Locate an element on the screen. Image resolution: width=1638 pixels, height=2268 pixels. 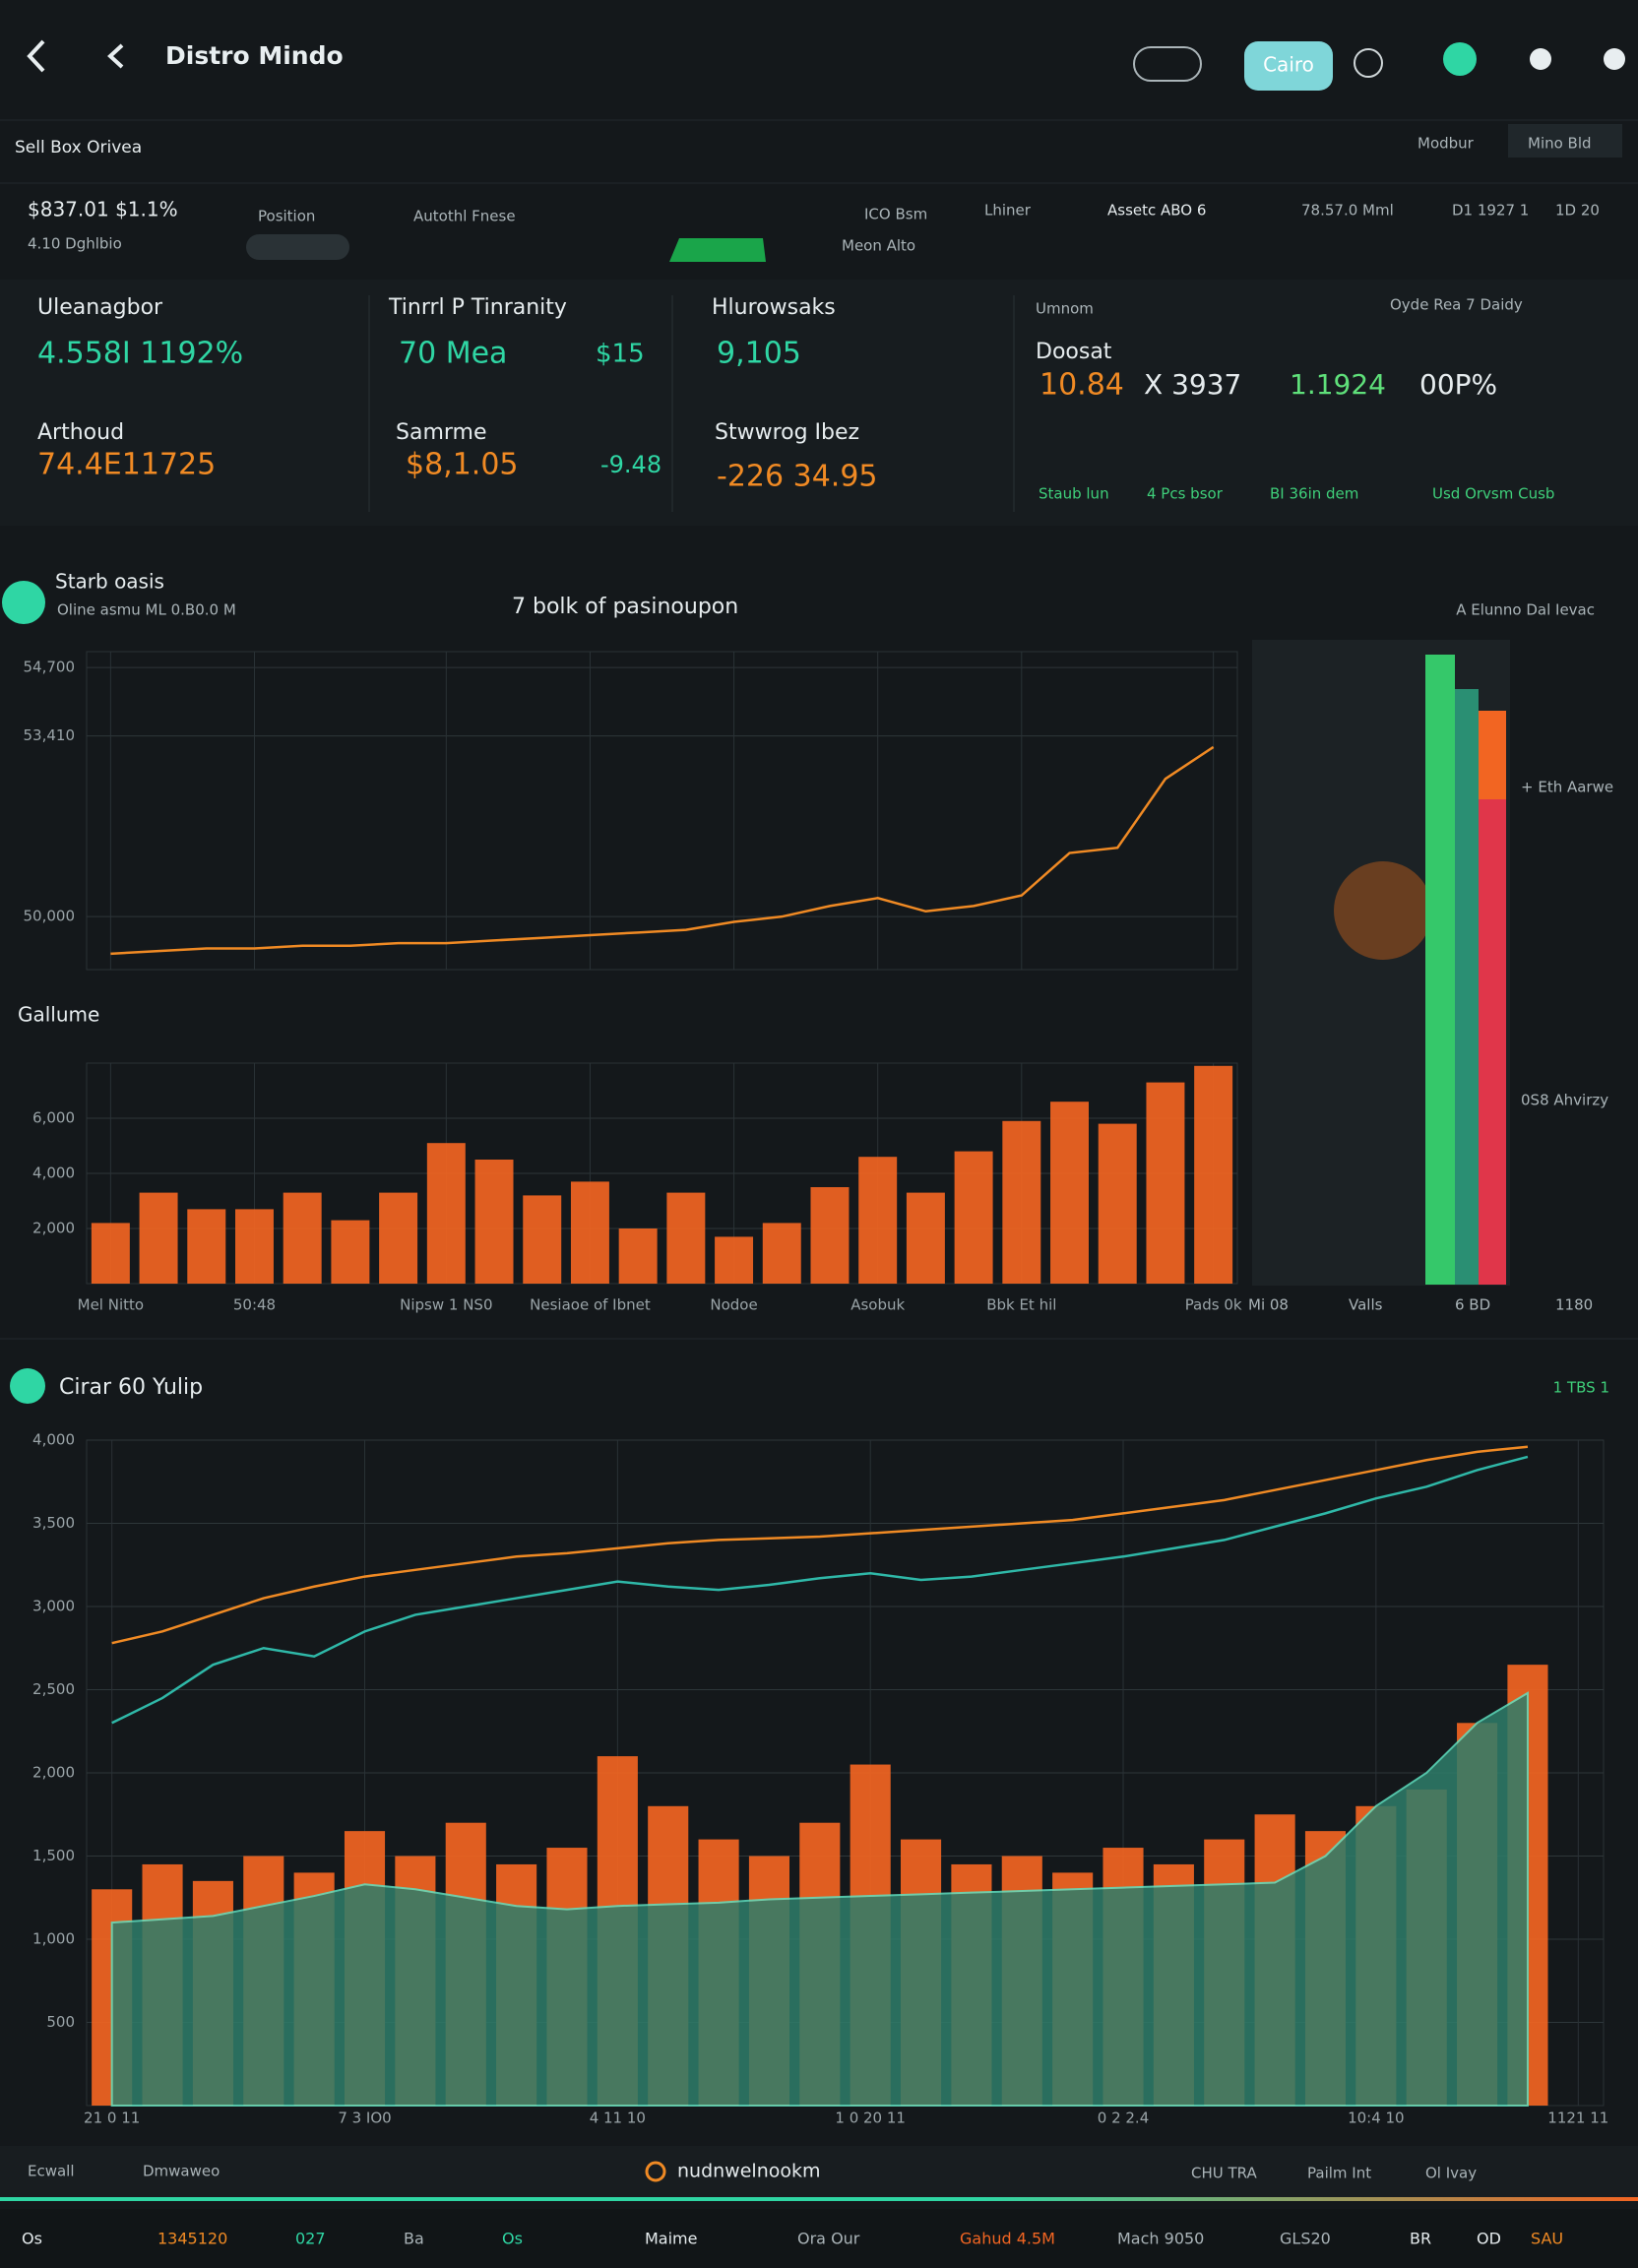
side-note: 6 BD is located at coordinates (1472, 1305).